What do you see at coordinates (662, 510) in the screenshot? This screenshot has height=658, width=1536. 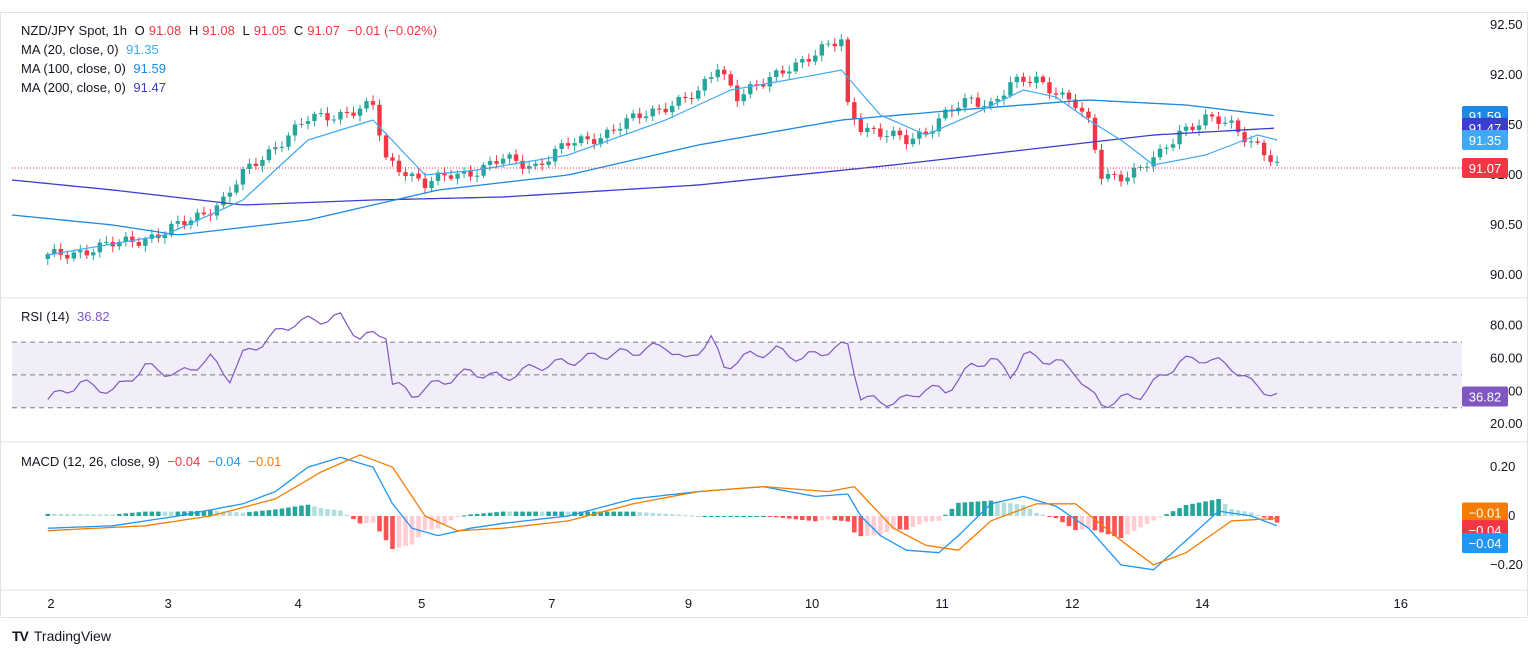 I see `macd-signal-line` at bounding box center [662, 510].